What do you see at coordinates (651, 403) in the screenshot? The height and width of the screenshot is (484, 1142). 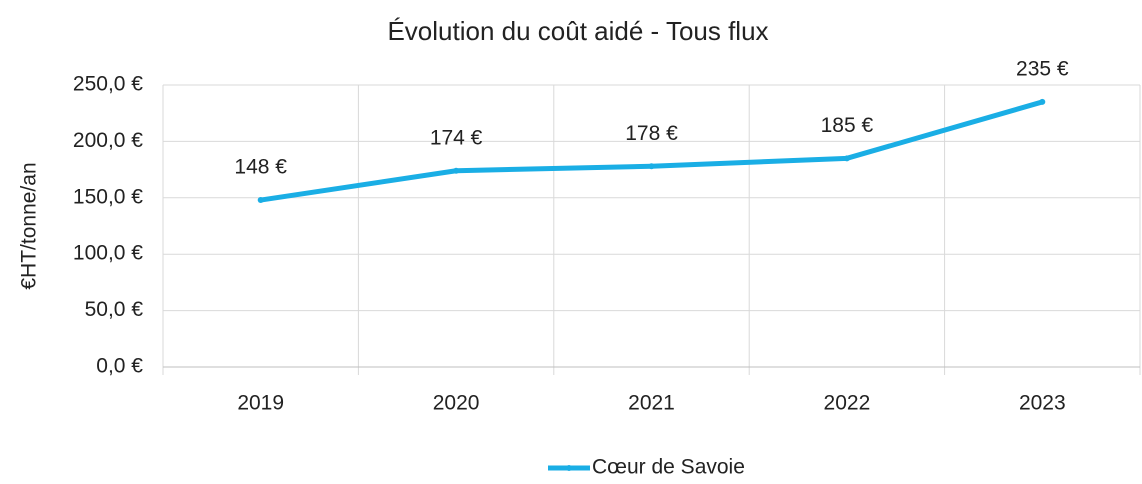 I see `x-tick-label: 2021` at bounding box center [651, 403].